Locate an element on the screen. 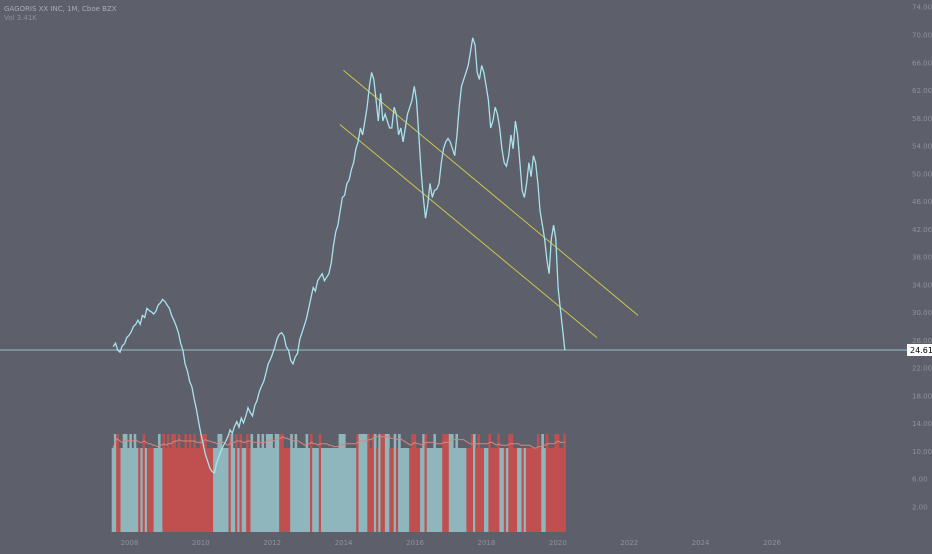 The height and width of the screenshot is (554, 932). volume-moving-average-line is located at coordinates (338, 442).